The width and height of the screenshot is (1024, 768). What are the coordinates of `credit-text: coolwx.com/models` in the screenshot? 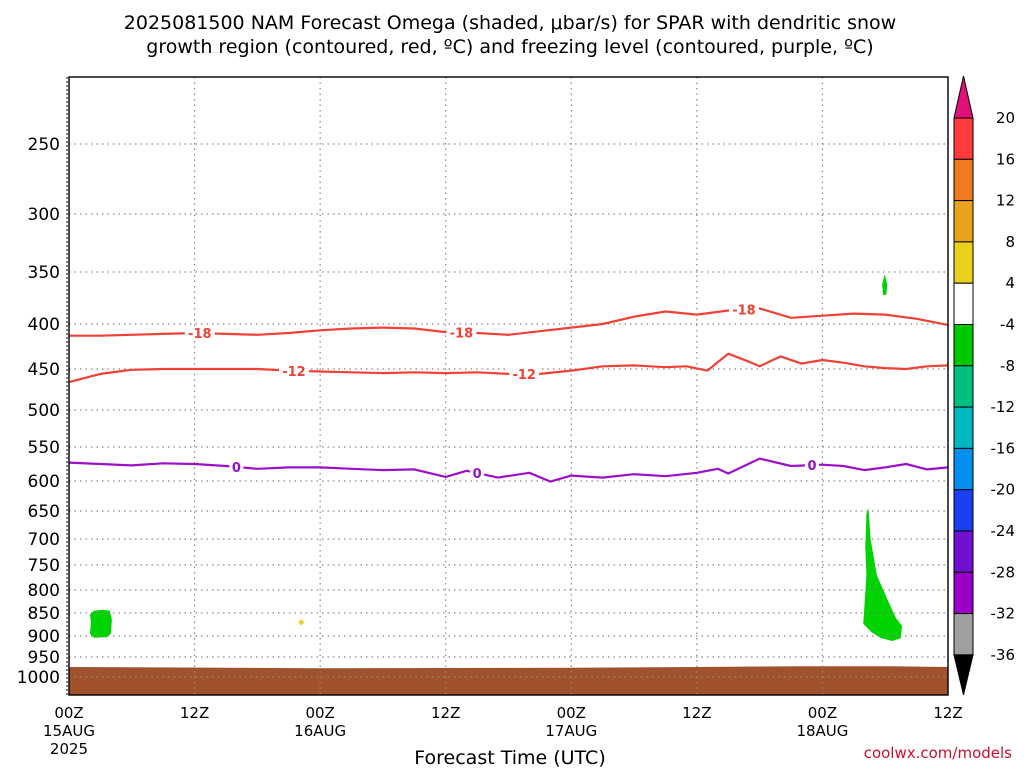 It's located at (938, 753).